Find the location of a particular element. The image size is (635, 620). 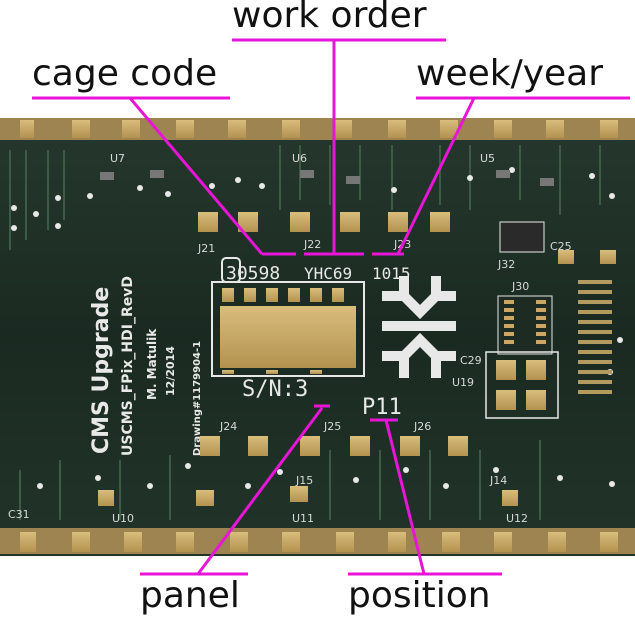

serial-number-marking: S/N:3 is located at coordinates (275, 389).